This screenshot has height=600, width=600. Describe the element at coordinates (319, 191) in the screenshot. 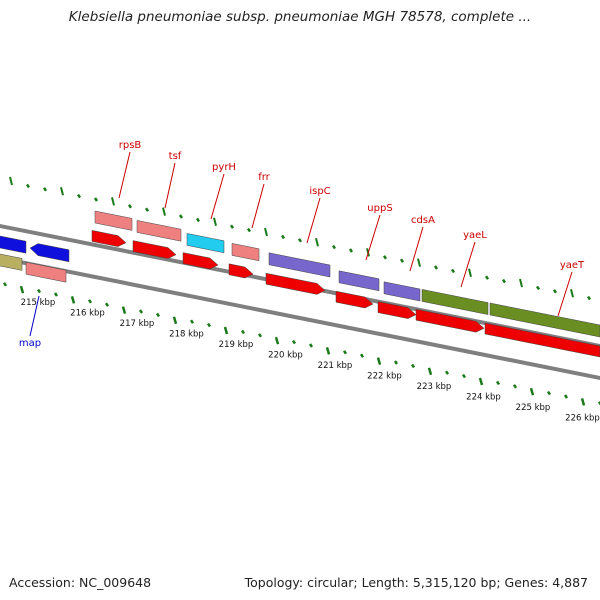

I see `gene-label-ispC: ispC` at that location.